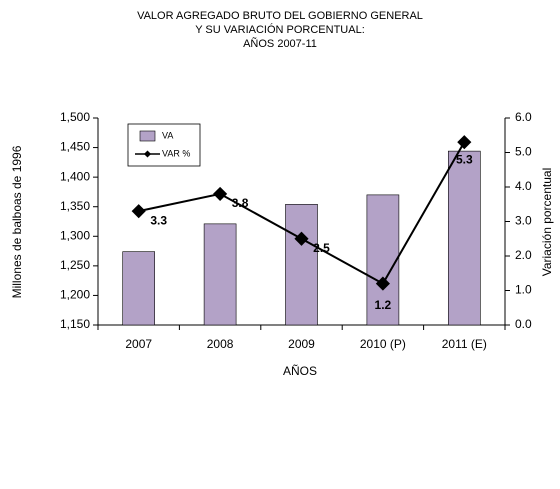  What do you see at coordinates (464, 344) in the screenshot?
I see `x-tick-label: 2011 (E)` at bounding box center [464, 344].